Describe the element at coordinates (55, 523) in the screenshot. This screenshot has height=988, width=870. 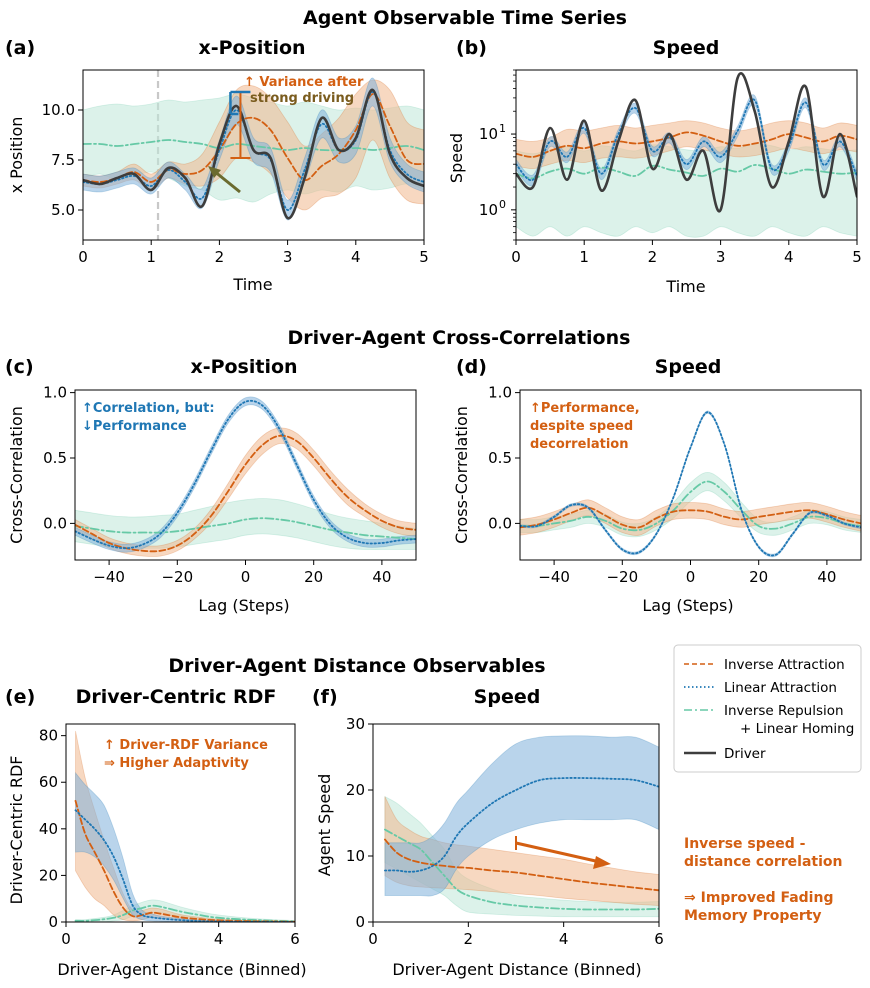
I see `panel-c-ytick-label: 0.0` at that location.